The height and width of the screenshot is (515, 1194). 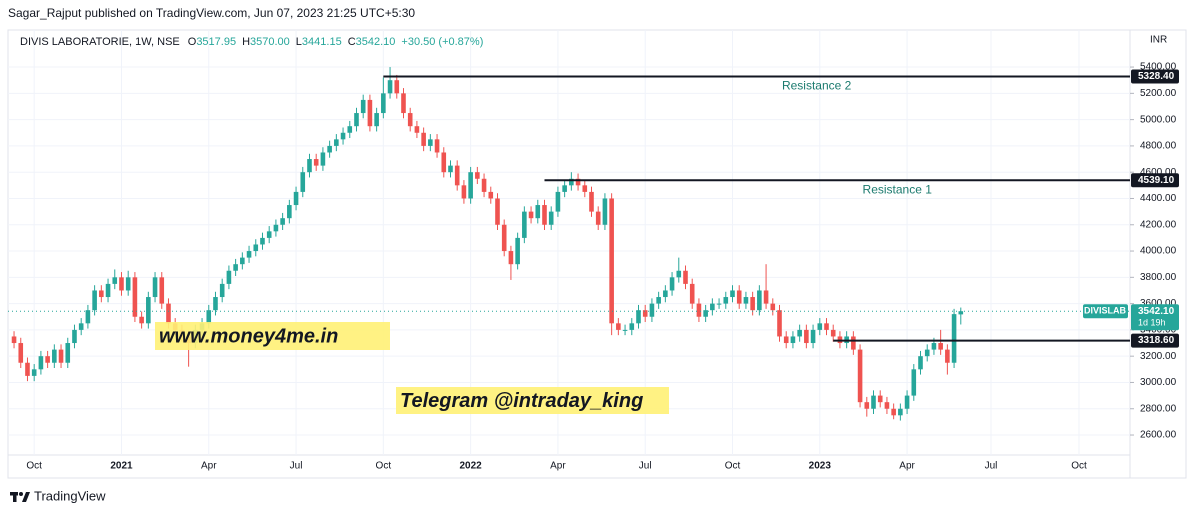 What do you see at coordinates (645, 466) in the screenshot?
I see `x-tick-label: Jul` at bounding box center [645, 466].